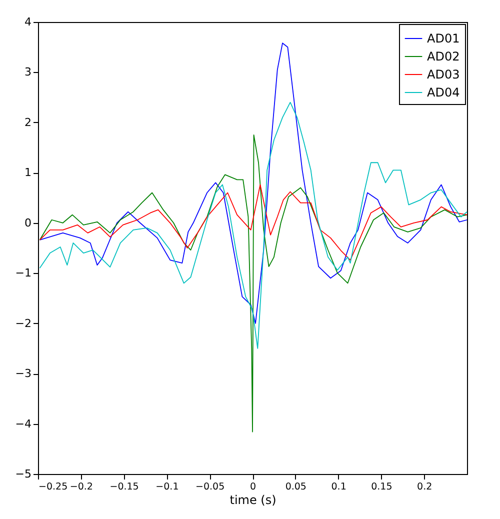  What do you see at coordinates (23, 273) in the screenshot?
I see `y-tick-label: −1` at bounding box center [23, 273].